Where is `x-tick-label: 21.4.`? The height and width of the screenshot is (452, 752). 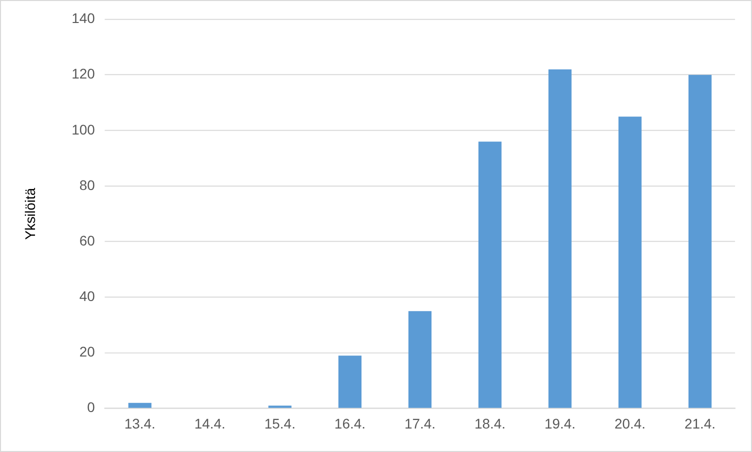 x-tick-label: 21.4. is located at coordinates (700, 424).